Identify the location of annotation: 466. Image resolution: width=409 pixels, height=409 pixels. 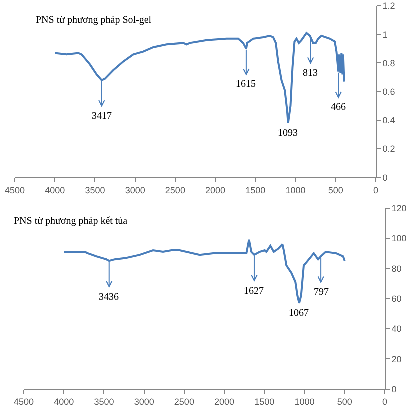
(338, 107).